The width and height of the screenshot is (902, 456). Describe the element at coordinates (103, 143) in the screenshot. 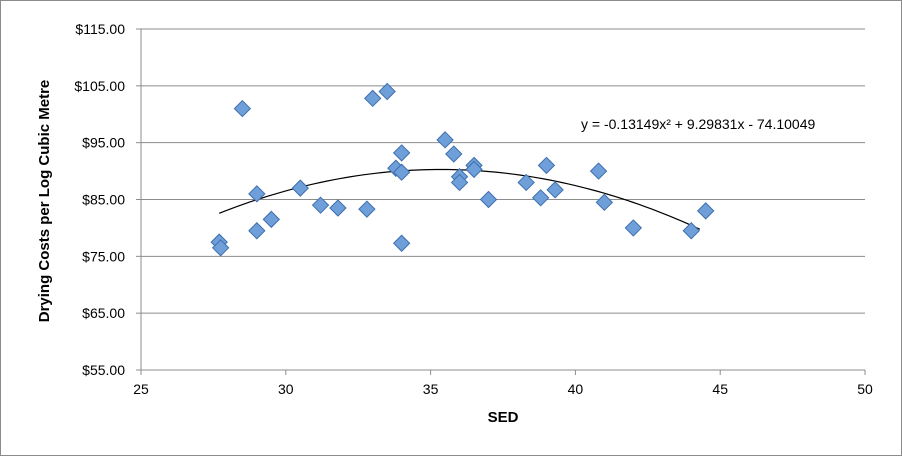

I see `y-tick-label: $95.00` at that location.